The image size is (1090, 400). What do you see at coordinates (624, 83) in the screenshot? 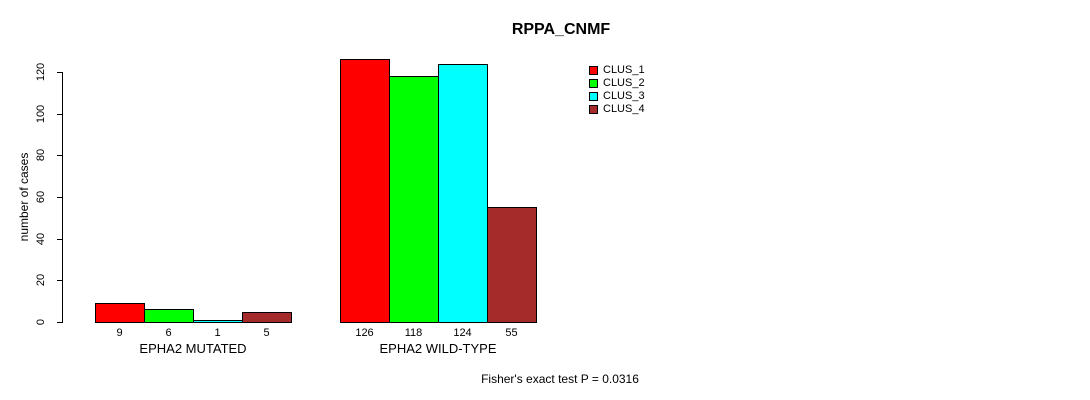
I see `legend-label: CLUS_2` at bounding box center [624, 83].